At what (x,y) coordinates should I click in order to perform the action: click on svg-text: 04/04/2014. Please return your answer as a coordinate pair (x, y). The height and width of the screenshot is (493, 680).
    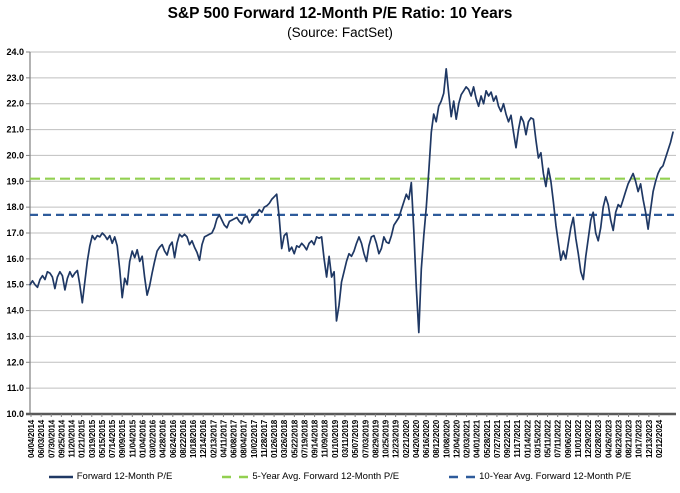
    Looking at the image, I should click on (31, 438).